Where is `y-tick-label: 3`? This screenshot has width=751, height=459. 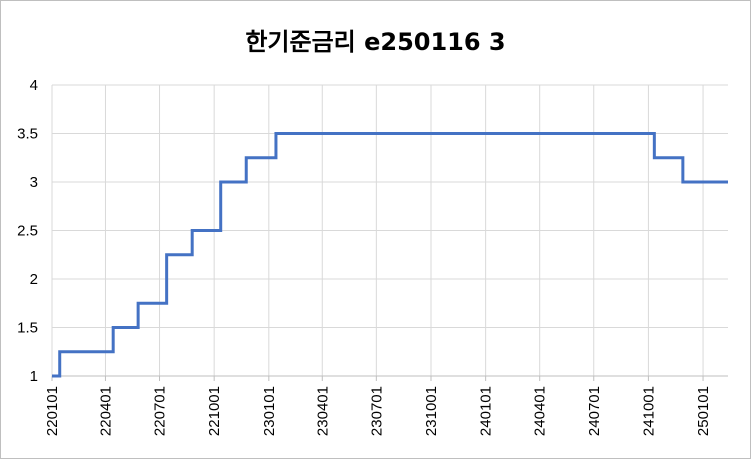
y-tick-label: 3 is located at coordinates (34, 182).